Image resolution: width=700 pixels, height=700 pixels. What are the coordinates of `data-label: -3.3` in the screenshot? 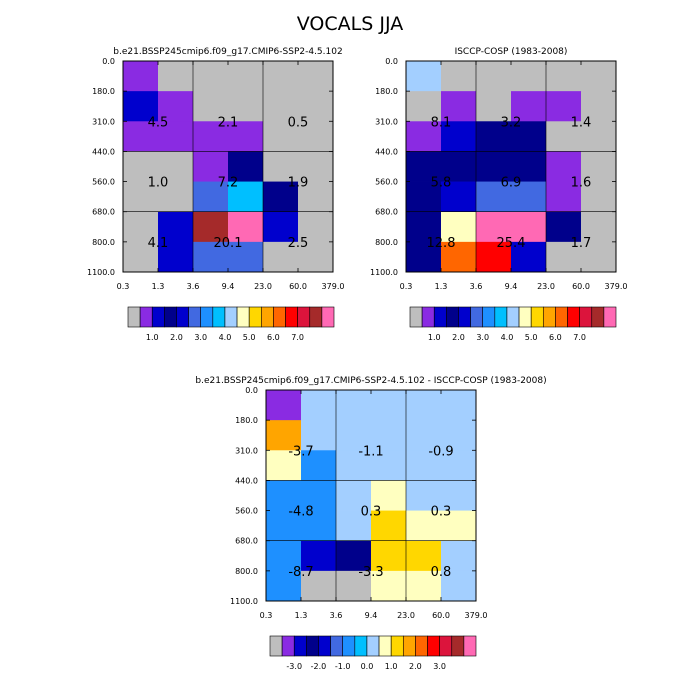 It's located at (370, 572).